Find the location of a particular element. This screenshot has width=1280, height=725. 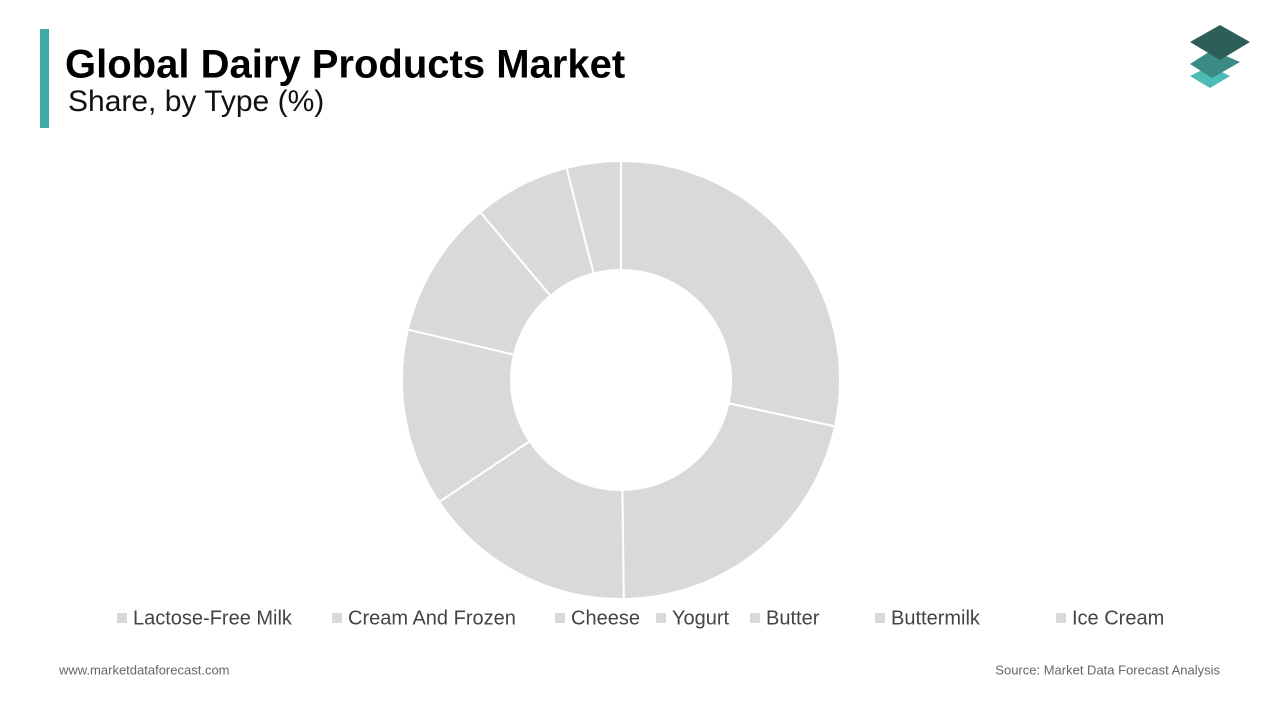

title-accent is located at coordinates (44, 78).